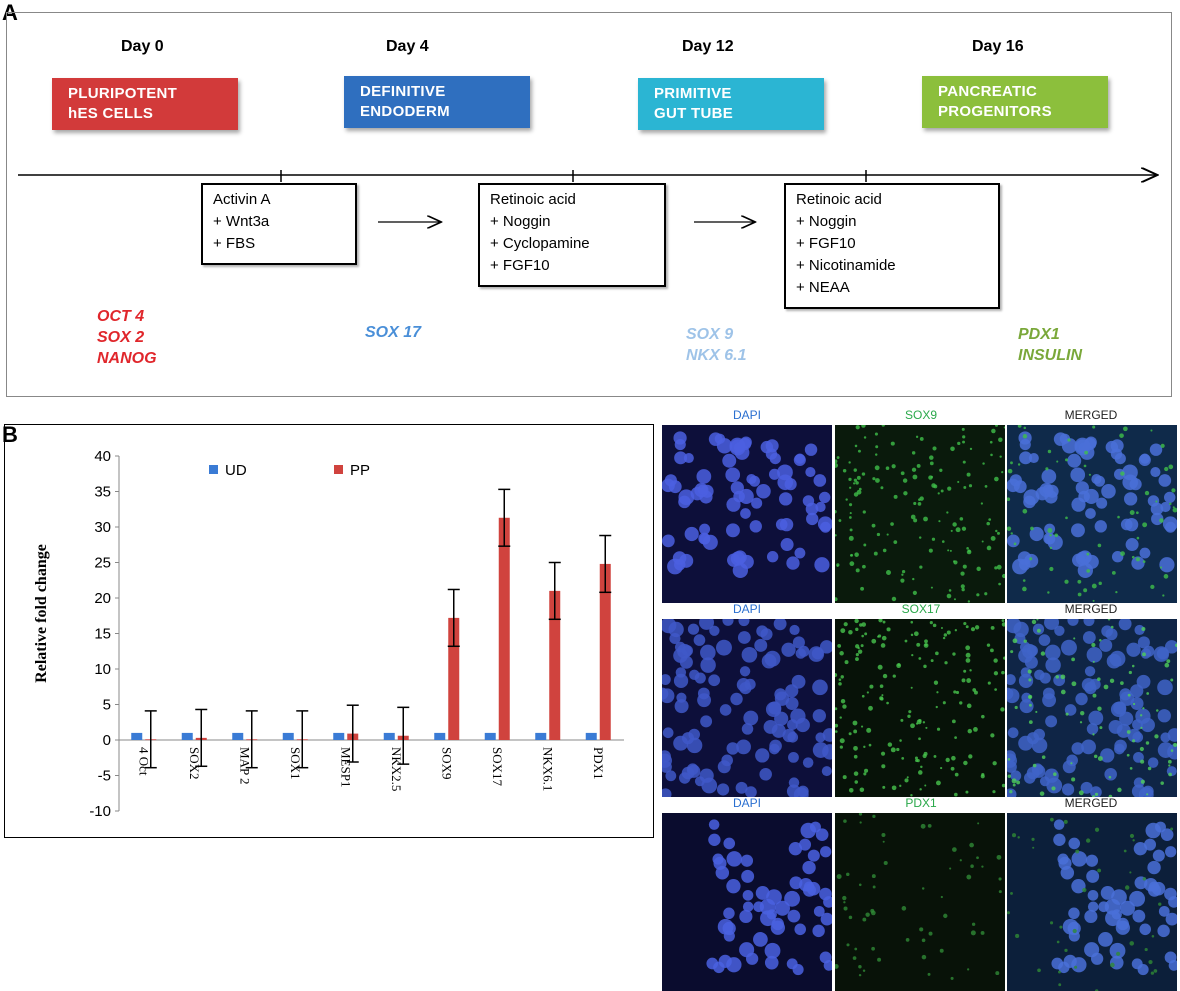 This screenshot has width=1180, height=991. Describe the element at coordinates (710, 334) in the screenshot. I see `marker-gene: SOX 9` at that location.